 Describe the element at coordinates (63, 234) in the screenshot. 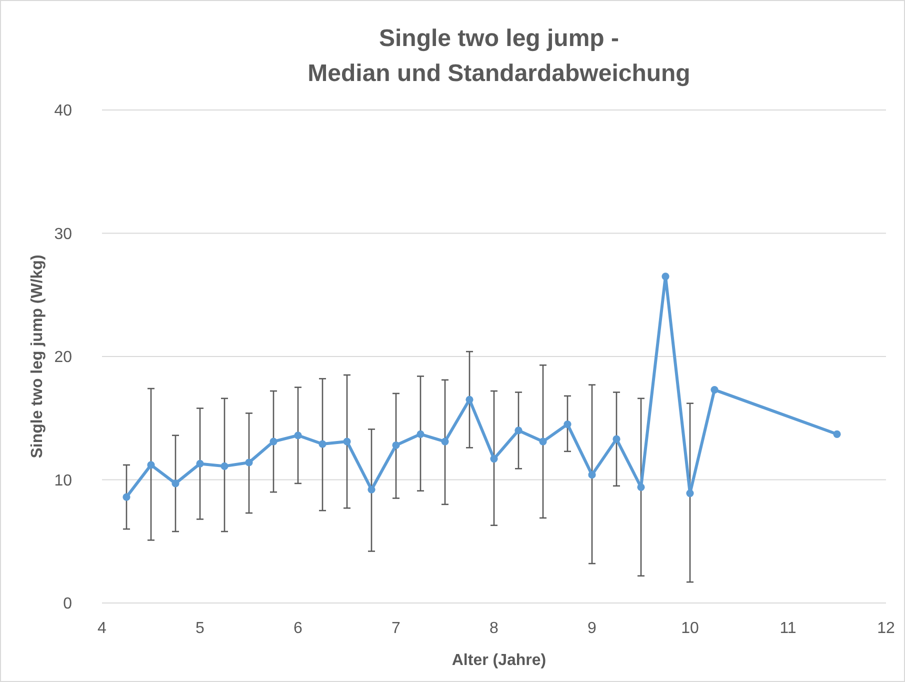

I see `y-tick-label: 30` at that location.